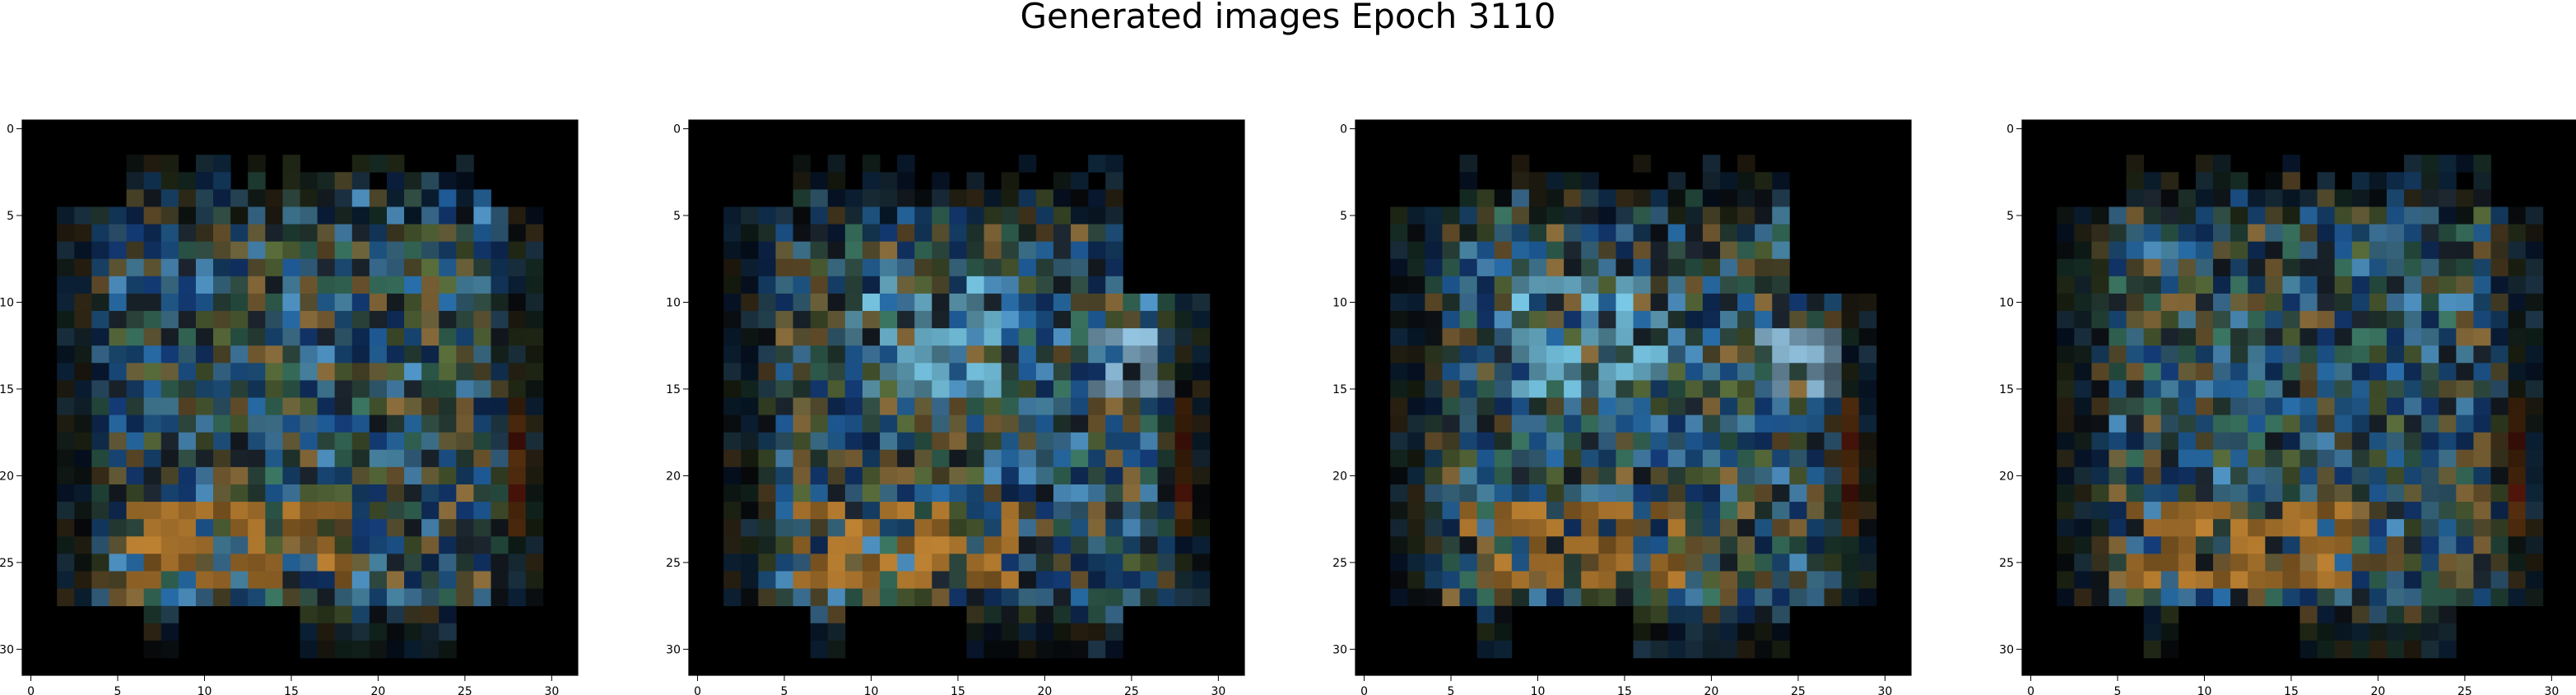  What do you see at coordinates (2300, 407) in the screenshot?
I see `image-pixels` at bounding box center [2300, 407].